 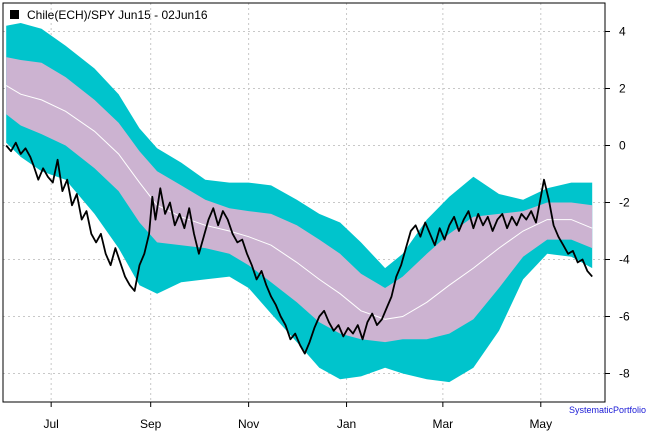 What do you see at coordinates (443, 424) in the screenshot?
I see `x-tick-label: Mar` at bounding box center [443, 424].